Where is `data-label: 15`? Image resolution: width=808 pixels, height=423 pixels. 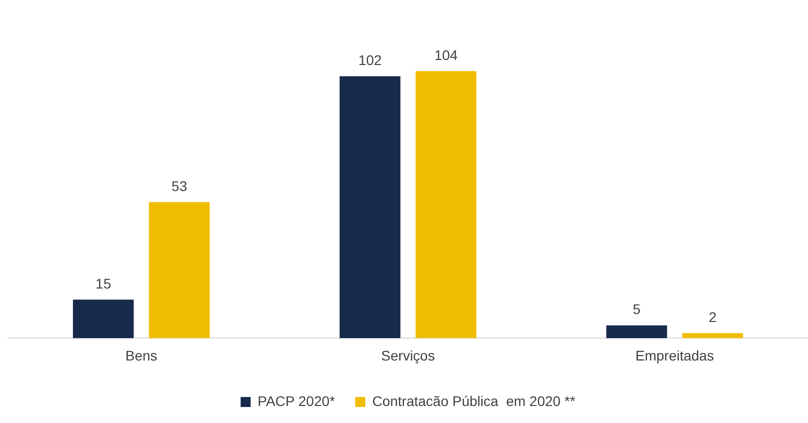
data-label: 15 is located at coordinates (104, 284).